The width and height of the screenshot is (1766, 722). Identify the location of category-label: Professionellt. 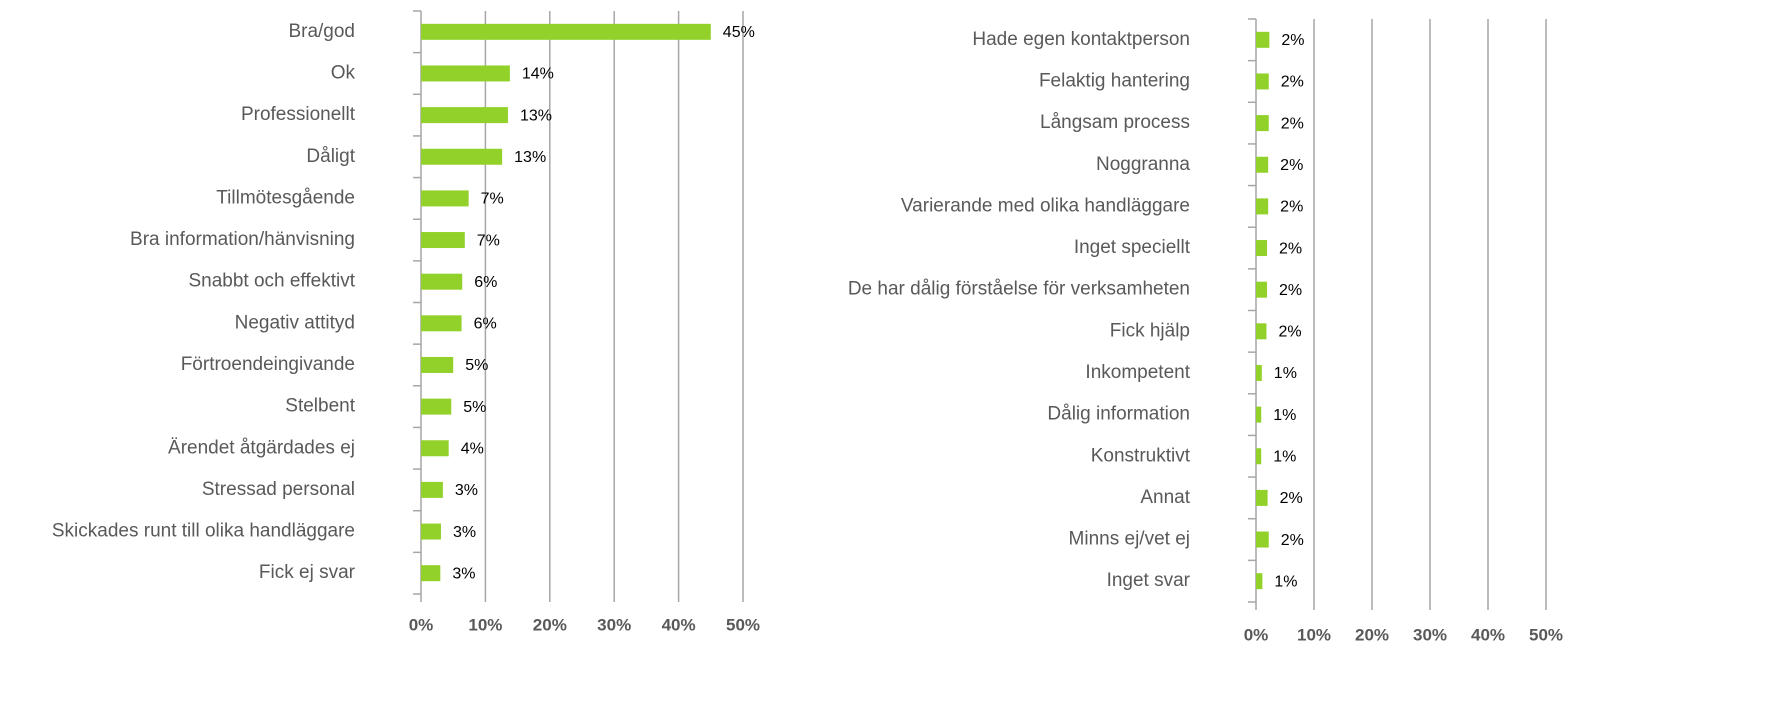
(298, 114).